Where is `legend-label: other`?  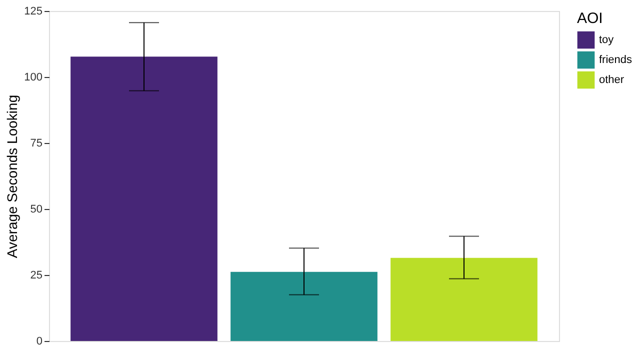
legend-label: other is located at coordinates (611, 80).